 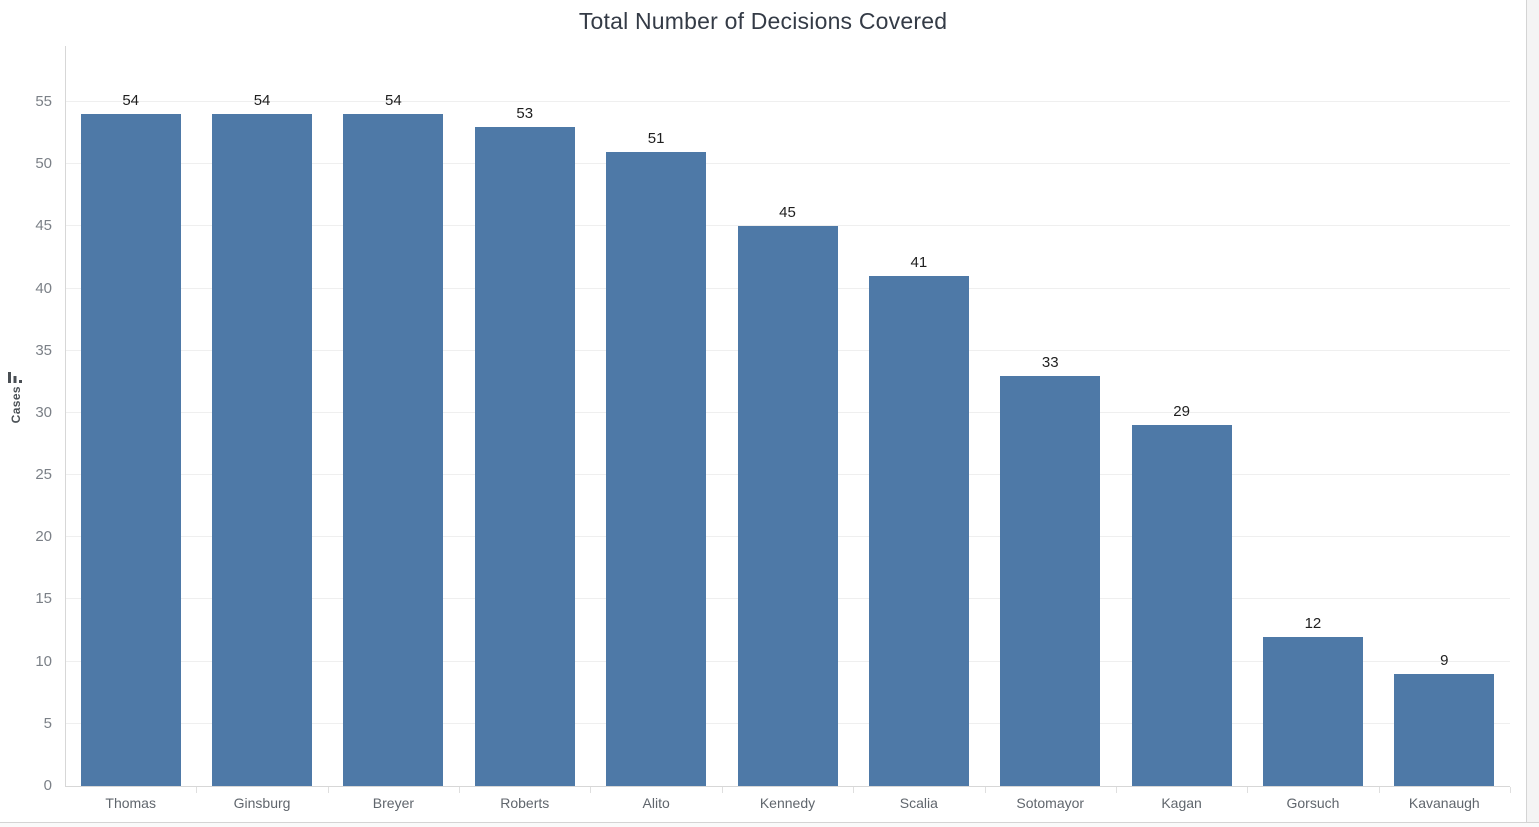 I want to click on bar-kagan, so click(x=1181, y=605).